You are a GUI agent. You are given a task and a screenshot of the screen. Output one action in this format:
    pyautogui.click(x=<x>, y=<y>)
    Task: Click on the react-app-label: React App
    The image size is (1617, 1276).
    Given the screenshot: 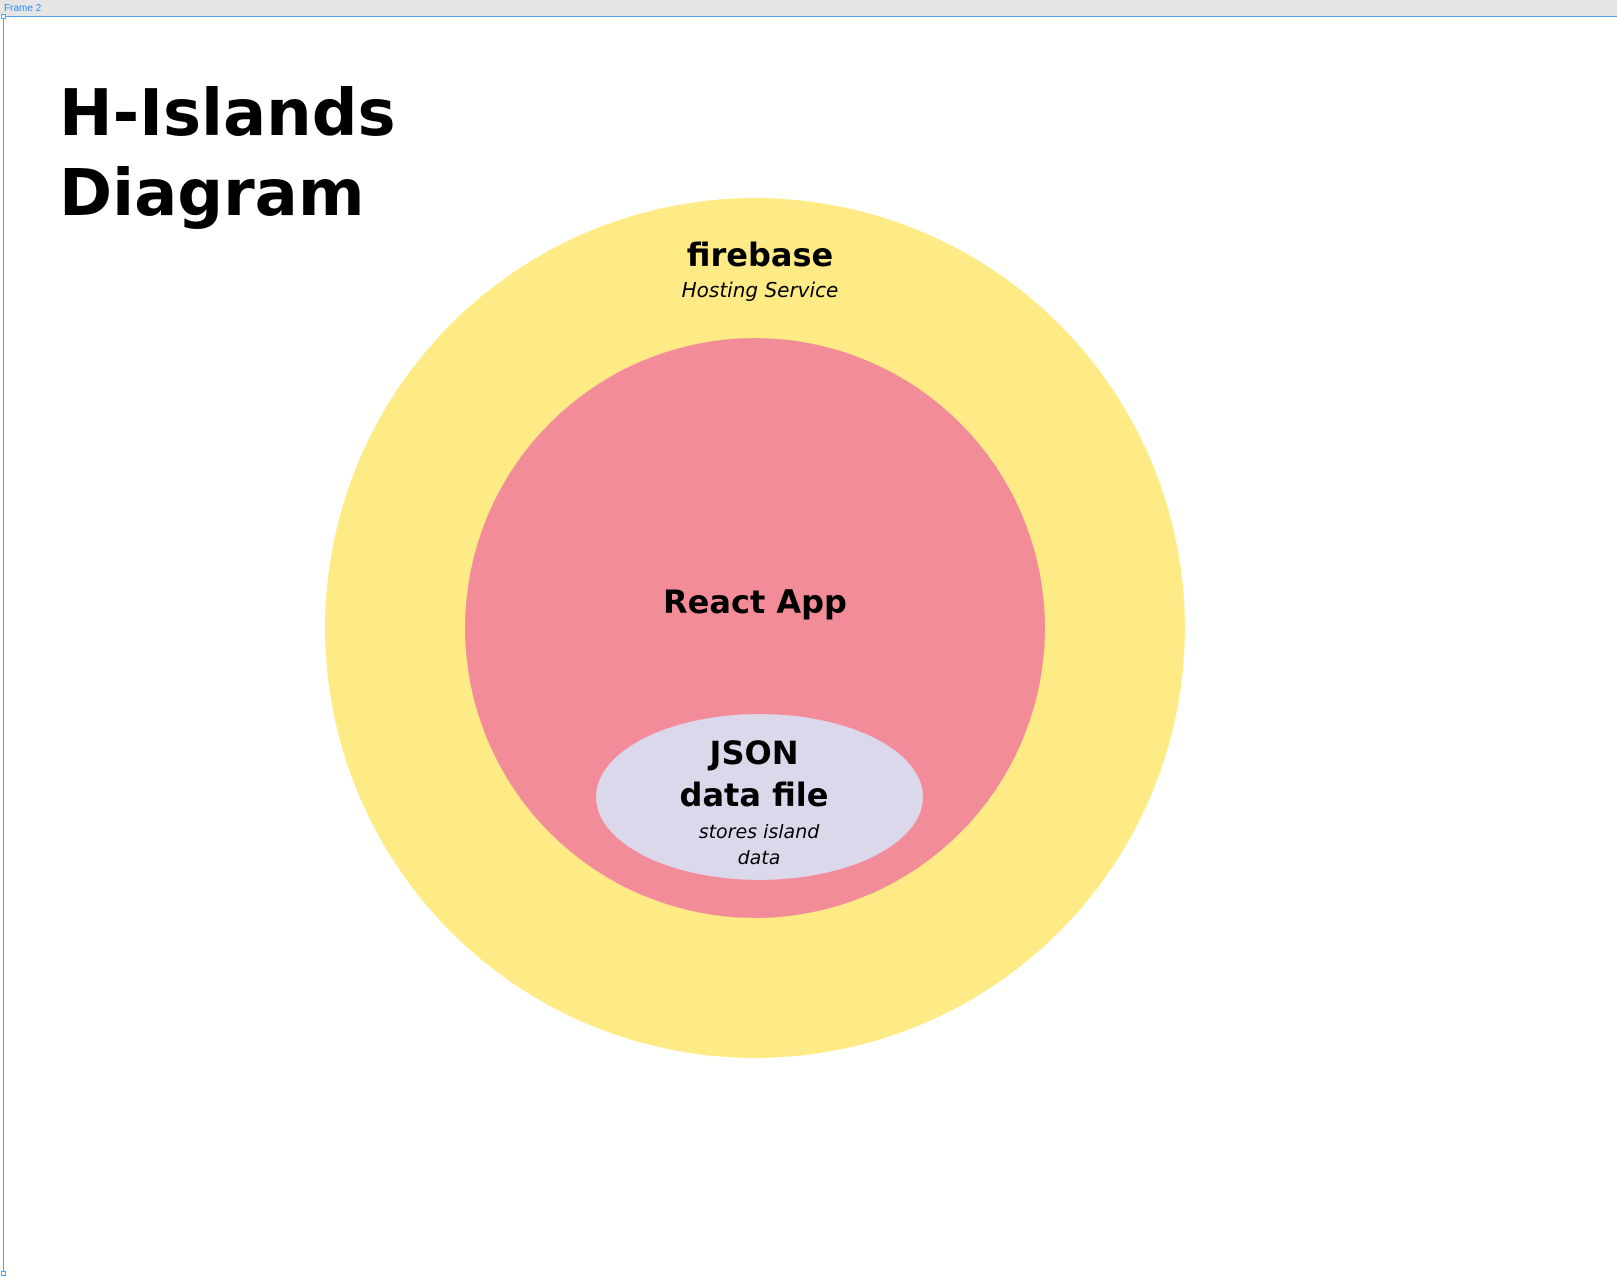 What is the action you would take?
    pyautogui.click(x=755, y=602)
    